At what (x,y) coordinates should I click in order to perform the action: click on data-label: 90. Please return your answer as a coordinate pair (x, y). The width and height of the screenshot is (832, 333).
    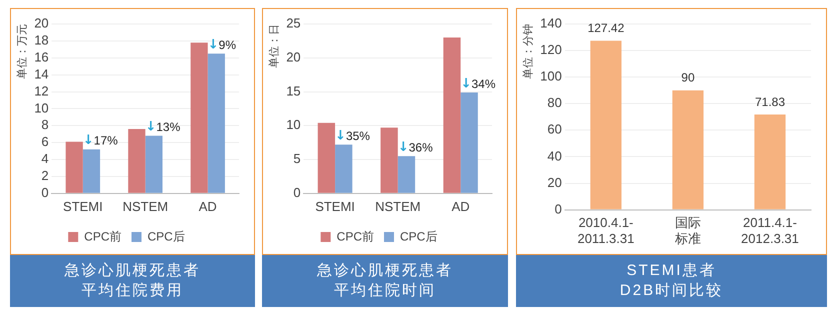
    Looking at the image, I should click on (688, 77).